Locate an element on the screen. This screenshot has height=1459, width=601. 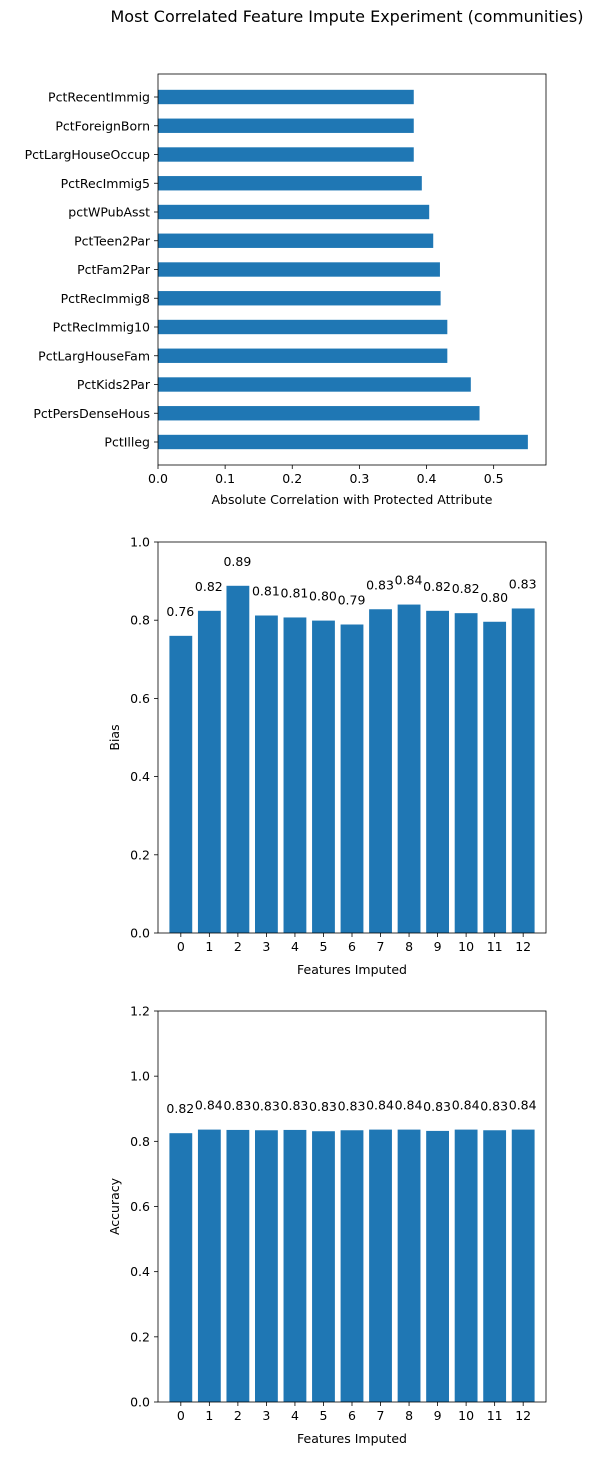
x-tick-label: 4 is located at coordinates (295, 1415).